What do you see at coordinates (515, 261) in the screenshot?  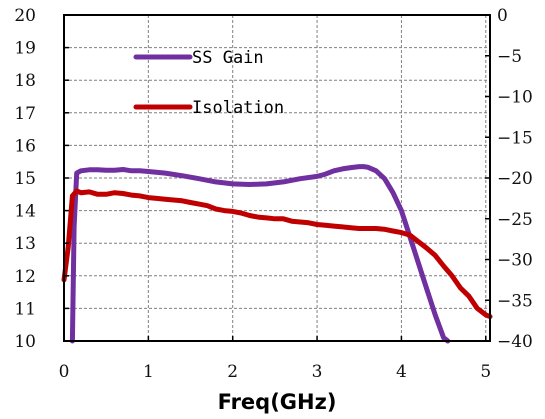 I see `y2-tick-label: −30` at bounding box center [515, 261].